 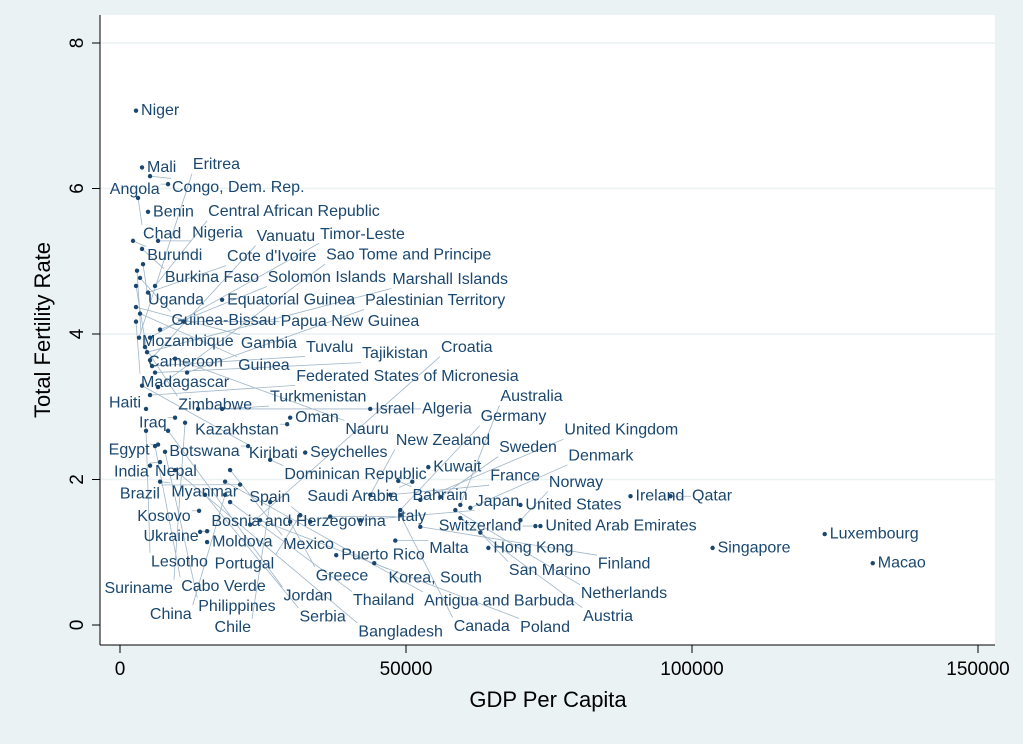 What do you see at coordinates (77, 479) in the screenshot?
I see `y-tick-label: 2` at bounding box center [77, 479].